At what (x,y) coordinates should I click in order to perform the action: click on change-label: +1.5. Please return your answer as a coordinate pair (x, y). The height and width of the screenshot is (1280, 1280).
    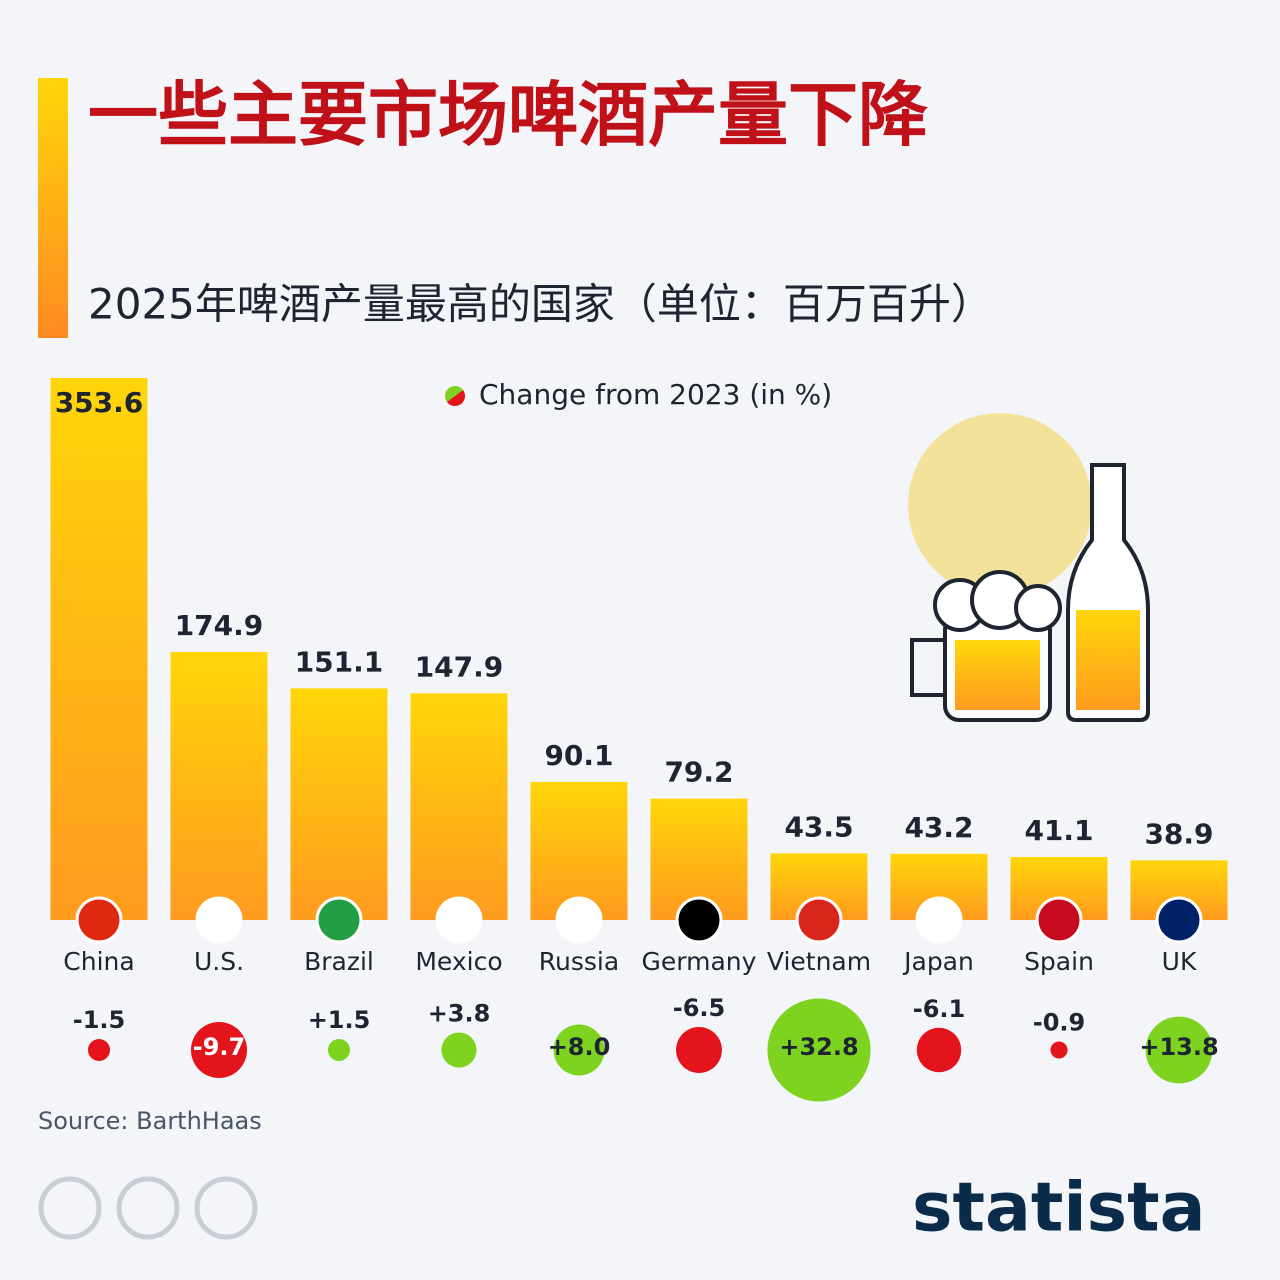
    Looking at the image, I should click on (339, 1020).